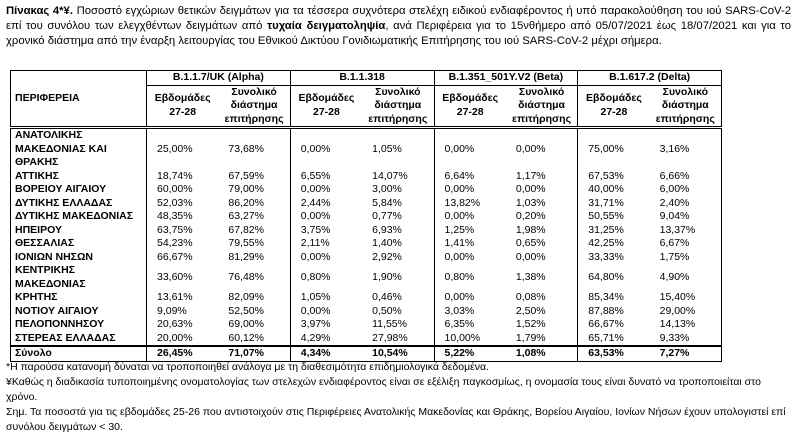 The image size is (799, 444). Describe the element at coordinates (175, 148) in the screenshot. I see `value-cell: 25,00%` at that location.